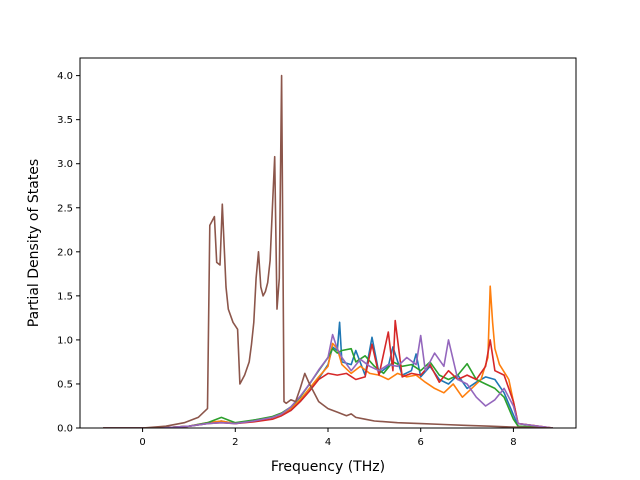 The image size is (640, 480). I want to click on x-axis: 0 2 4 6 8, so click(328, 438).